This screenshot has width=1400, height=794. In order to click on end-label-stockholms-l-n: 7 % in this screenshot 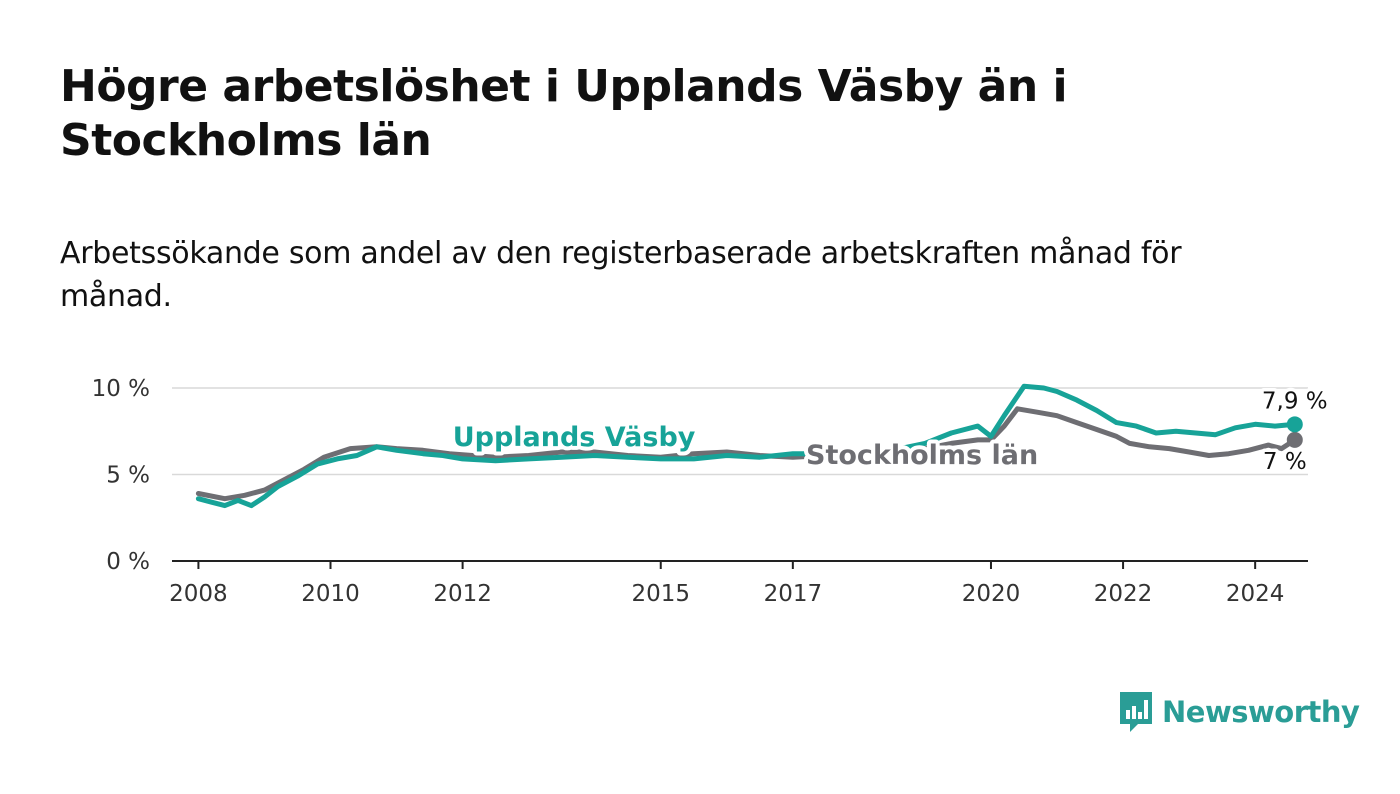, I will do `click(1285, 462)`.